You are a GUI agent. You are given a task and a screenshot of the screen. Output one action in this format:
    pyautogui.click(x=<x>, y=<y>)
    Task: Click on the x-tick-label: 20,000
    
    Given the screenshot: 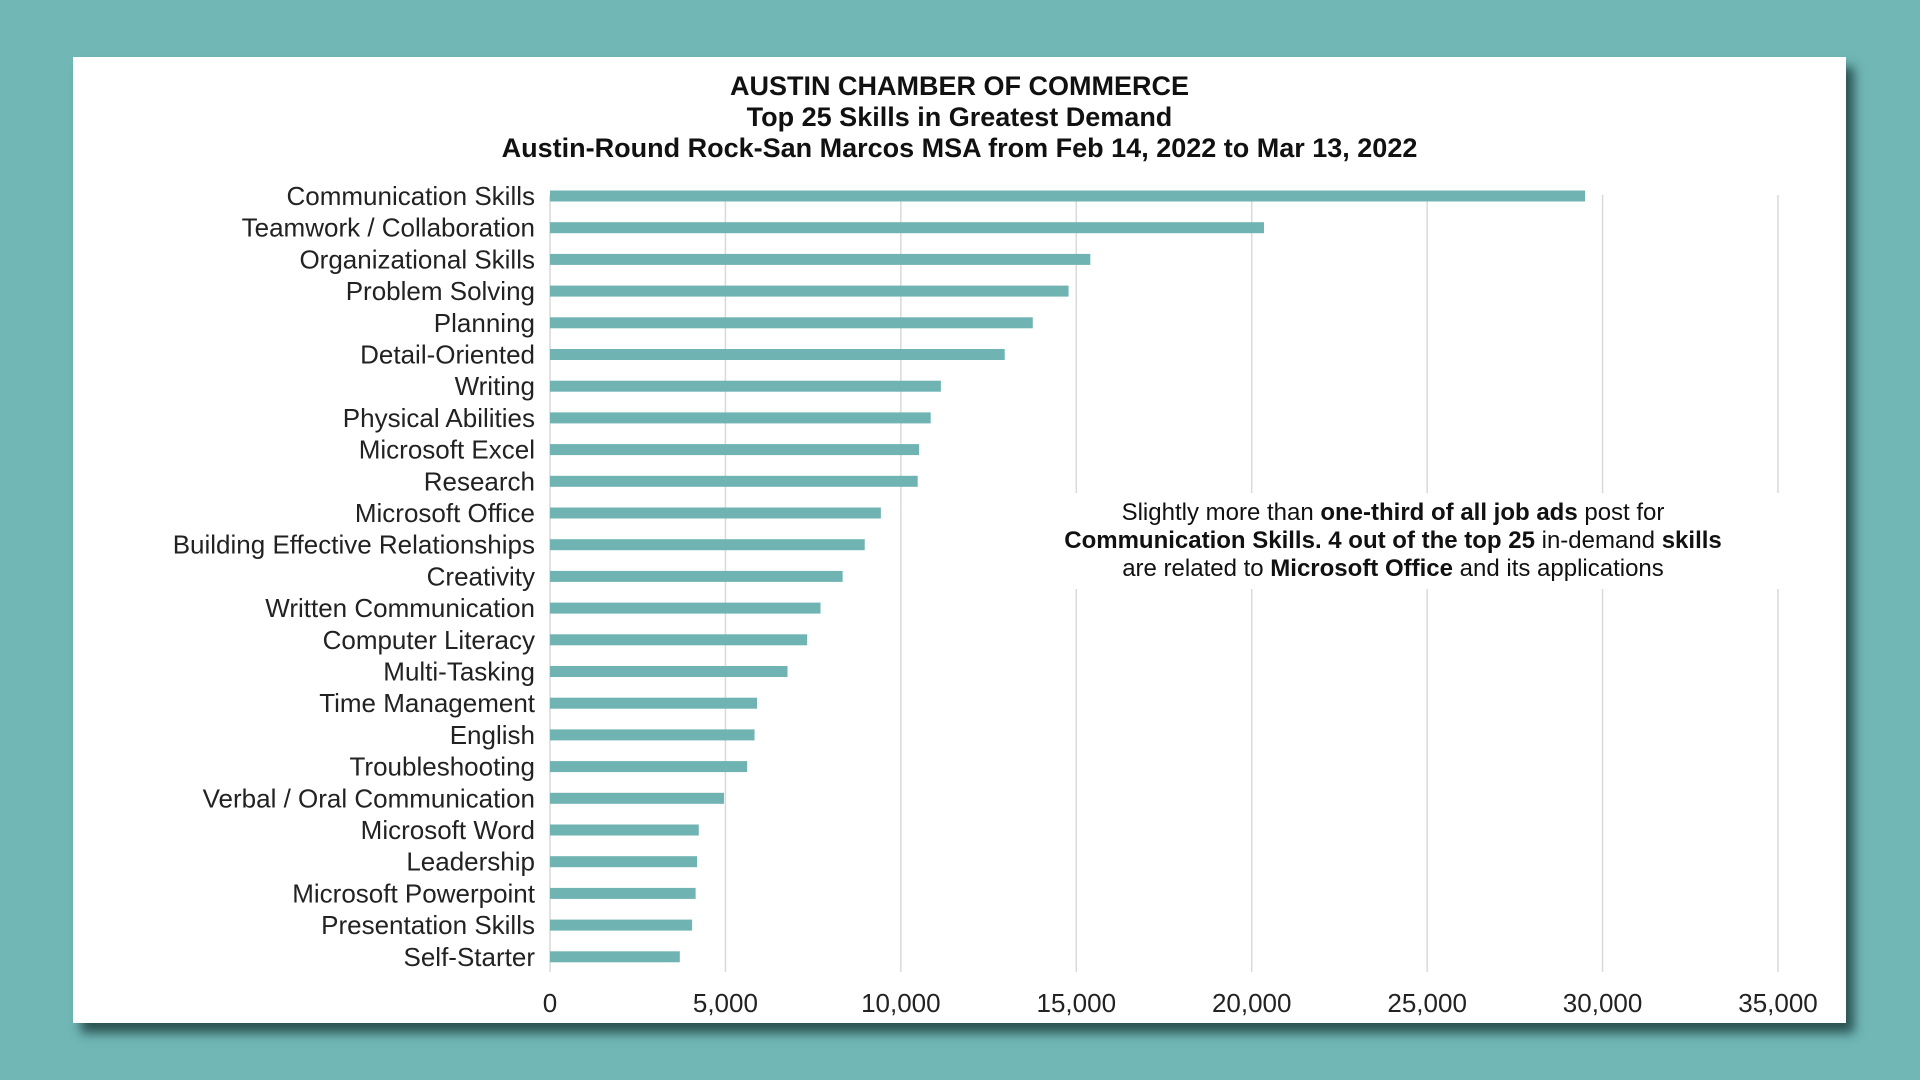 What is the action you would take?
    pyautogui.click(x=1252, y=1003)
    